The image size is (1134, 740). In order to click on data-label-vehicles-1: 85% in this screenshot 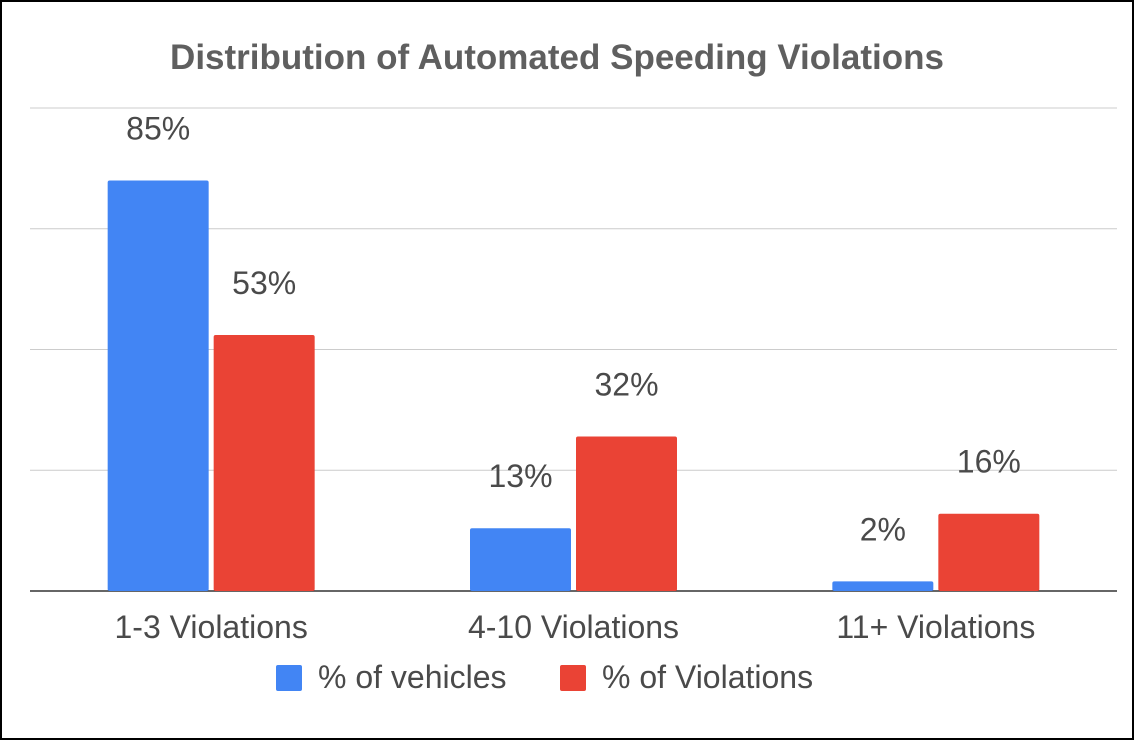, I will do `click(158, 128)`.